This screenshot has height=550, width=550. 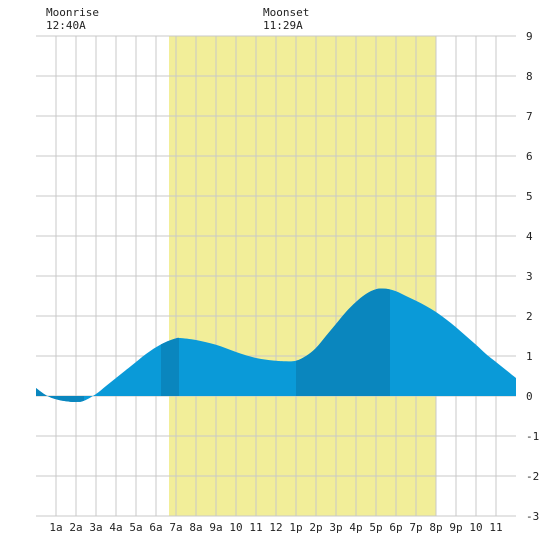 I want to click on moonset-label: Moonset 11:29A, so click(x=286, y=19).